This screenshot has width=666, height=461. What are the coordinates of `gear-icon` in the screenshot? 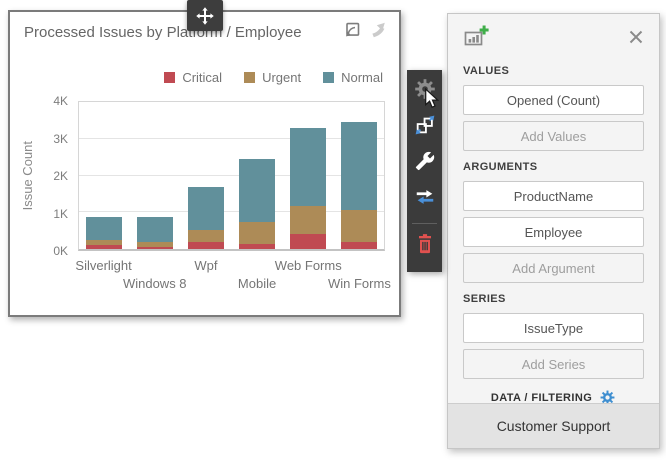 It's located at (607, 397).